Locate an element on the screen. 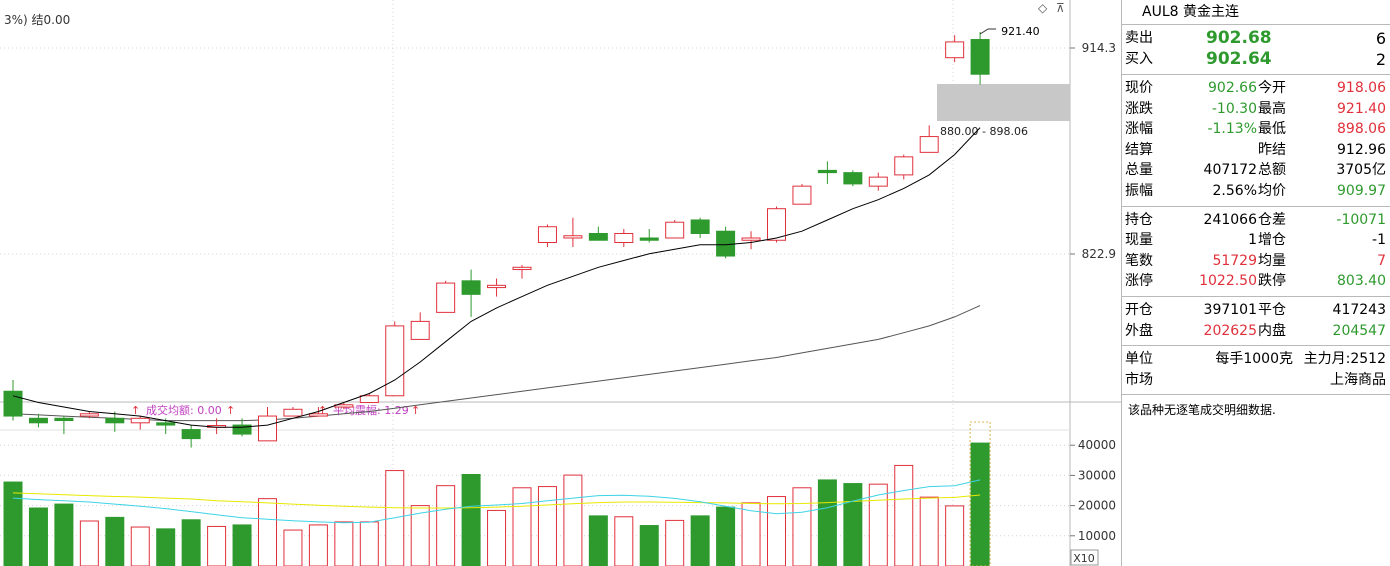 The height and width of the screenshot is (566, 1390). stat-label: 仓差 is located at coordinates (1272, 219).